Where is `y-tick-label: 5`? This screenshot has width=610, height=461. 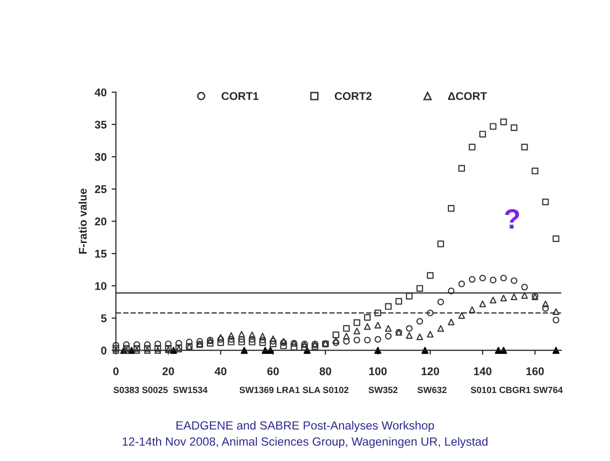
y-tick-label: 5 is located at coordinates (104, 318).